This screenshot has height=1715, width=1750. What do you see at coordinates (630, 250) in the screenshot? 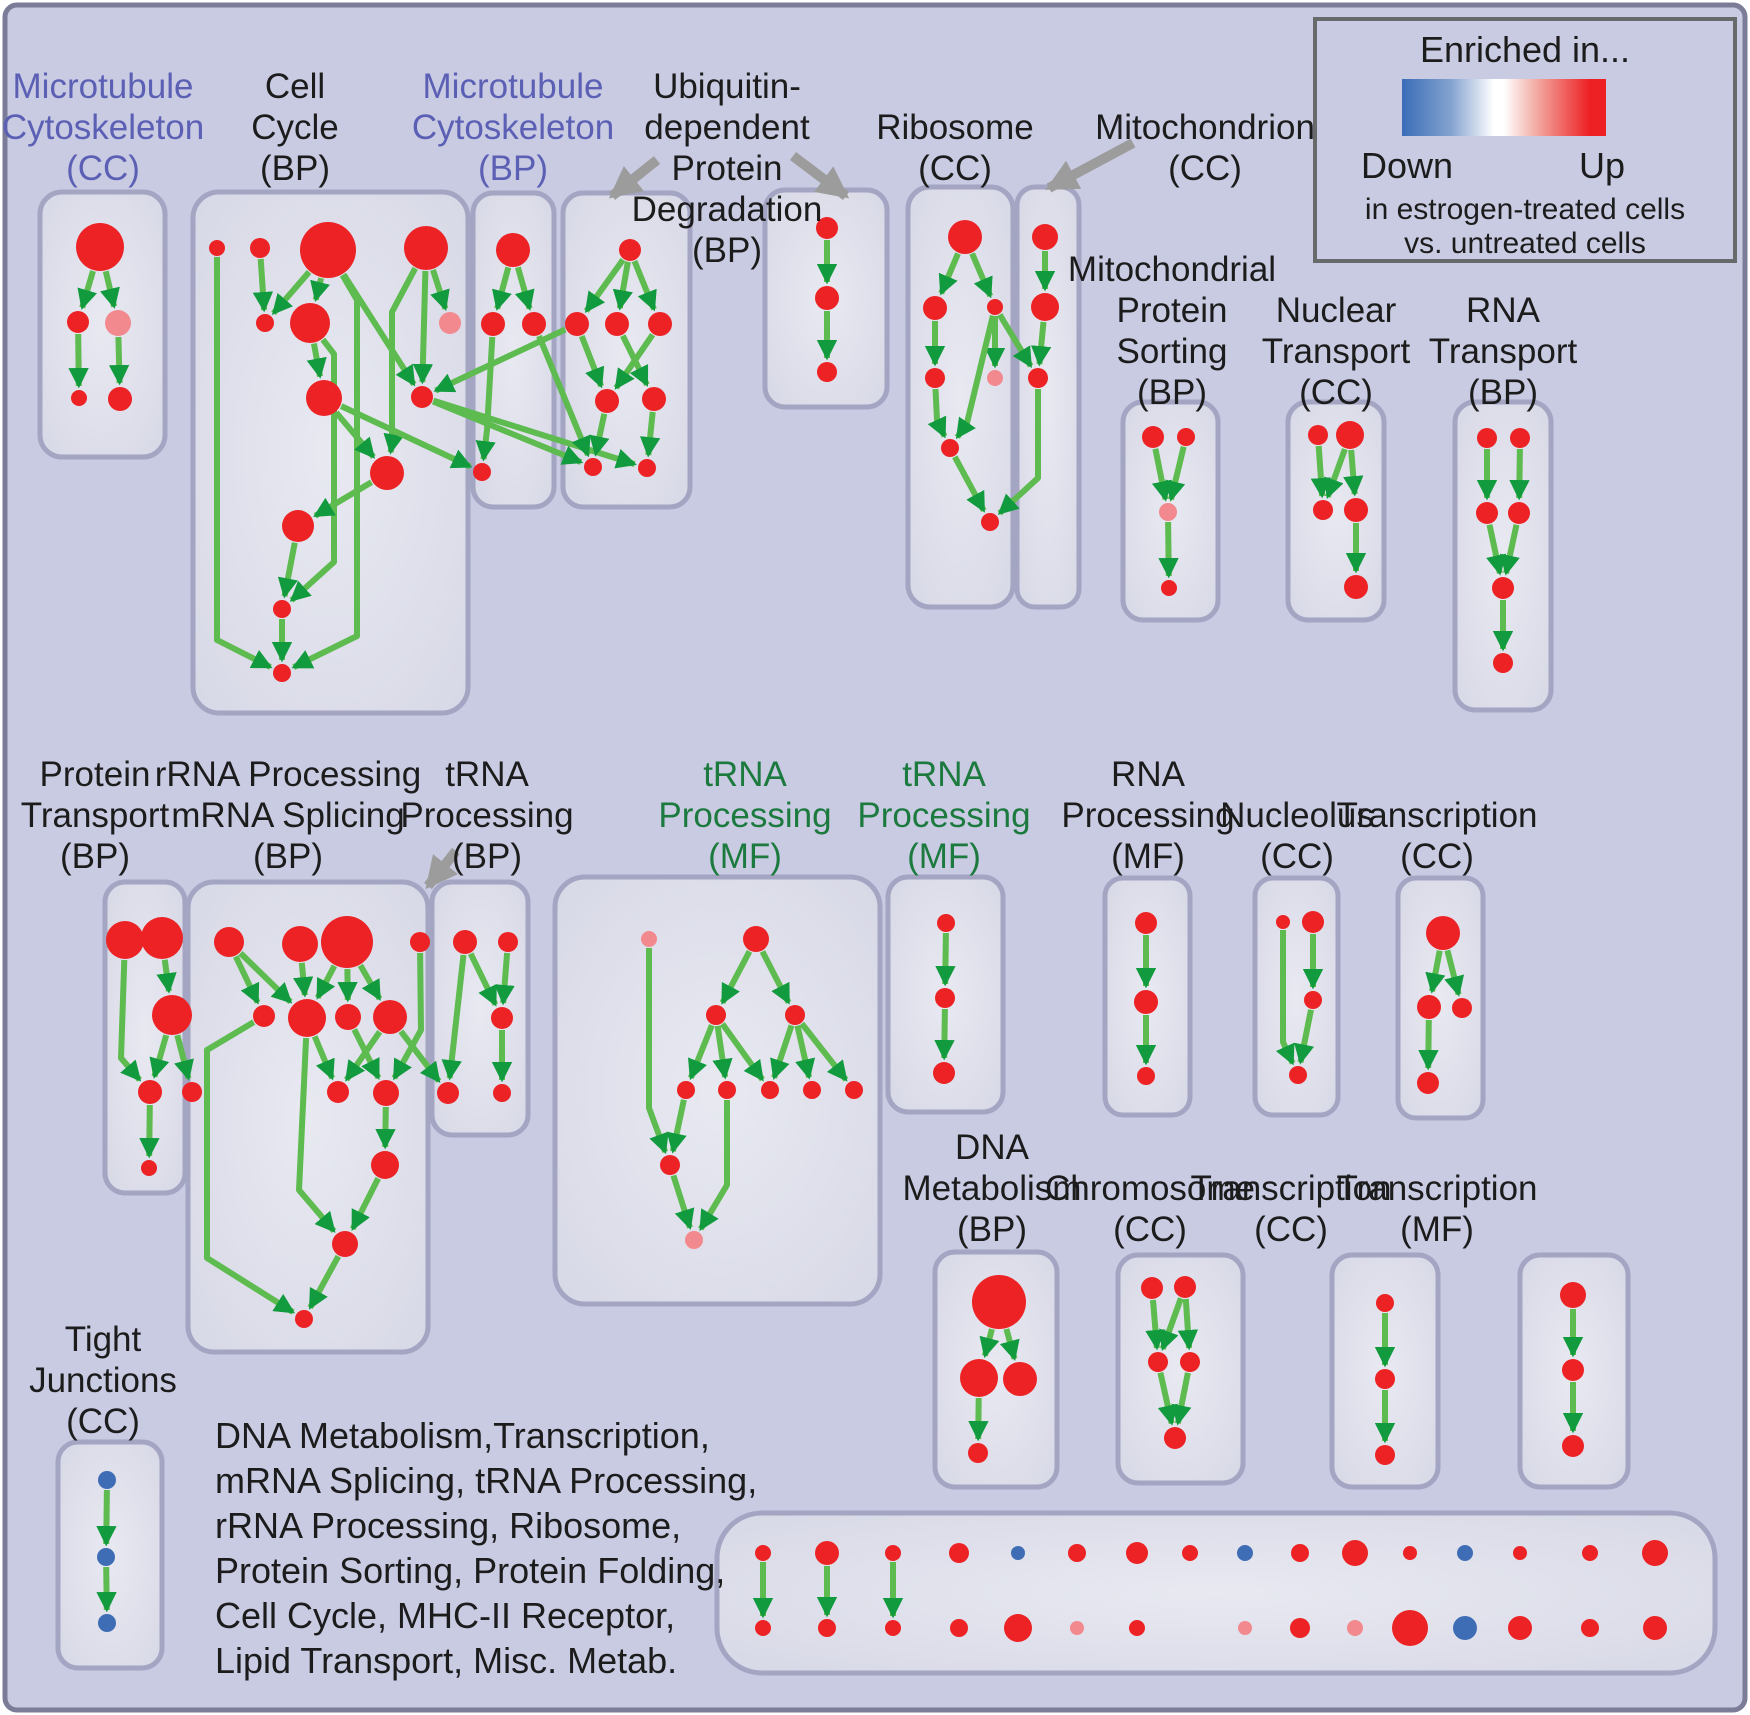
I see `go-node-u0` at bounding box center [630, 250].